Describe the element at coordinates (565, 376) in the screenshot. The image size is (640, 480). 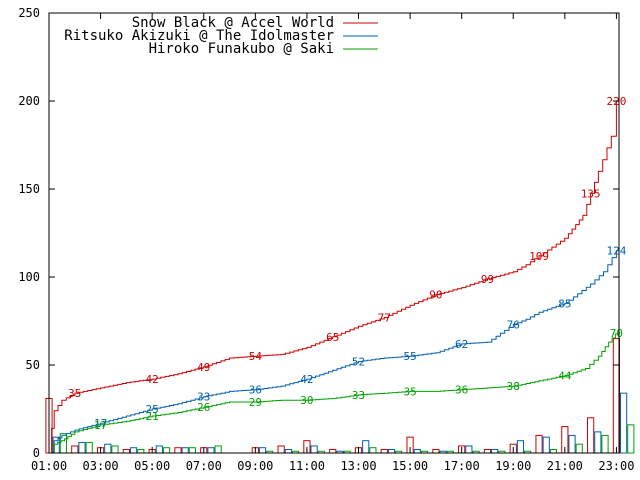
I see `data-label: 44` at that location.